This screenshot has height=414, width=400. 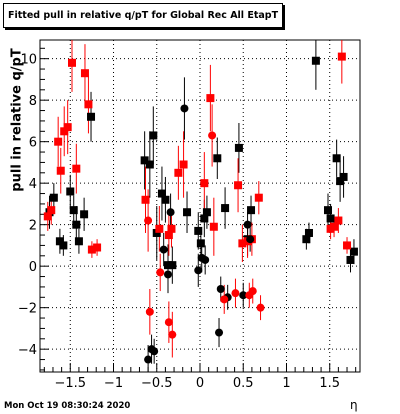 I want to click on y-tick-label: 0, so click(x=33, y=267).